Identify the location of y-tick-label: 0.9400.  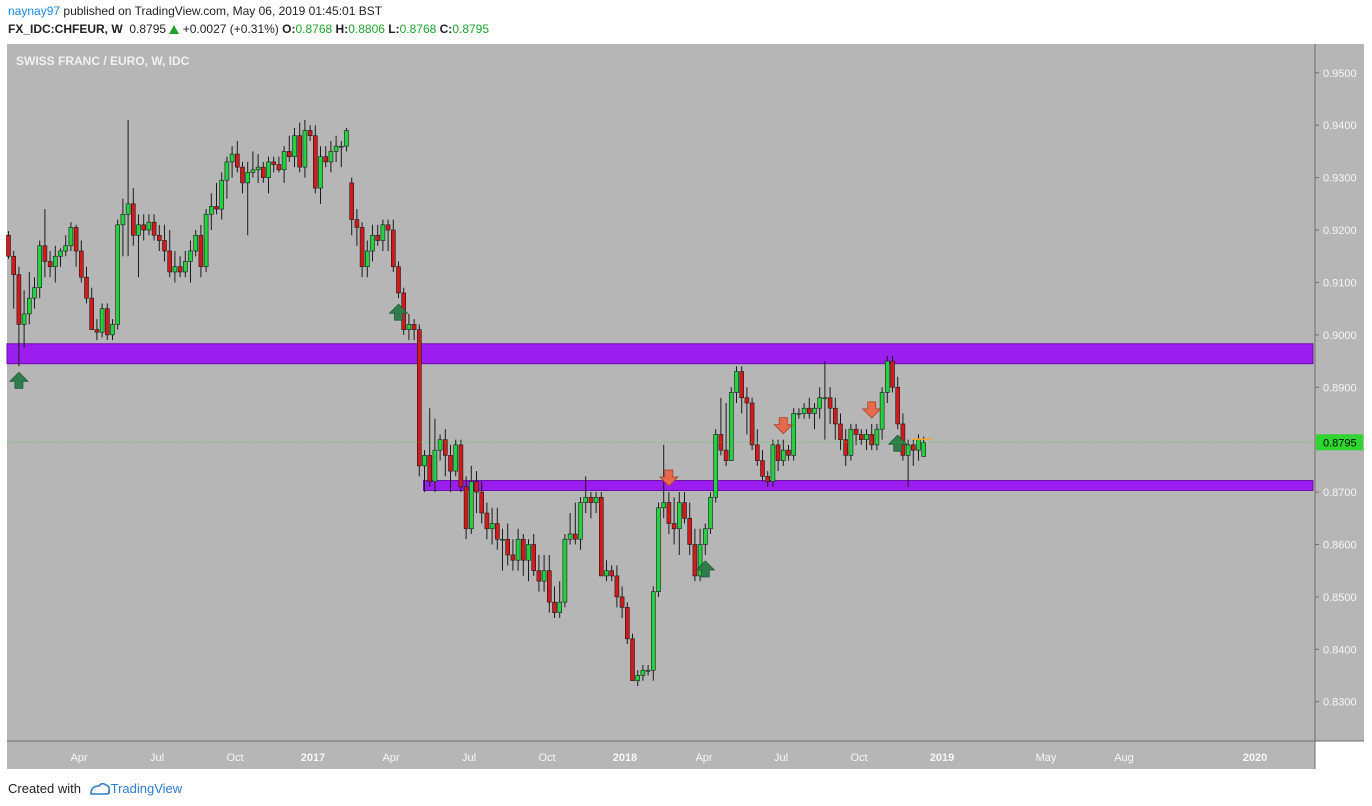
(1340, 126).